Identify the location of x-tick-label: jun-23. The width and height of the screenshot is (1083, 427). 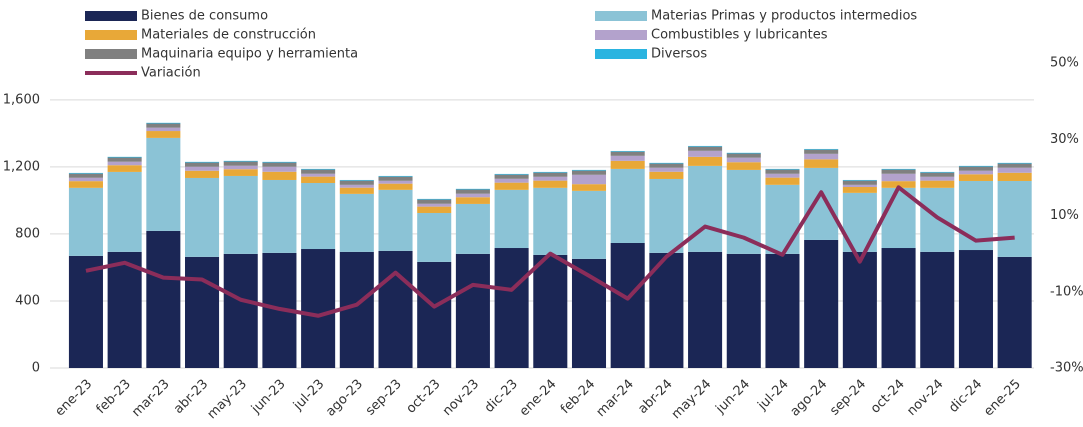
(268, 397).